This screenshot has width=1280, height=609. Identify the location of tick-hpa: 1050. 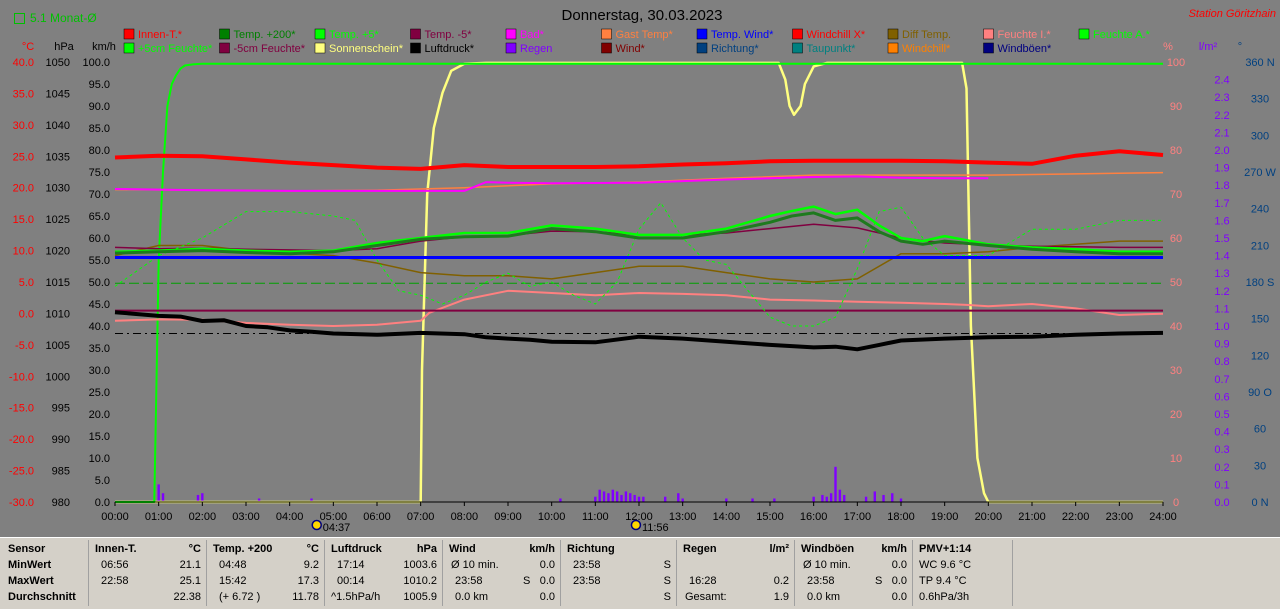
(58, 63).